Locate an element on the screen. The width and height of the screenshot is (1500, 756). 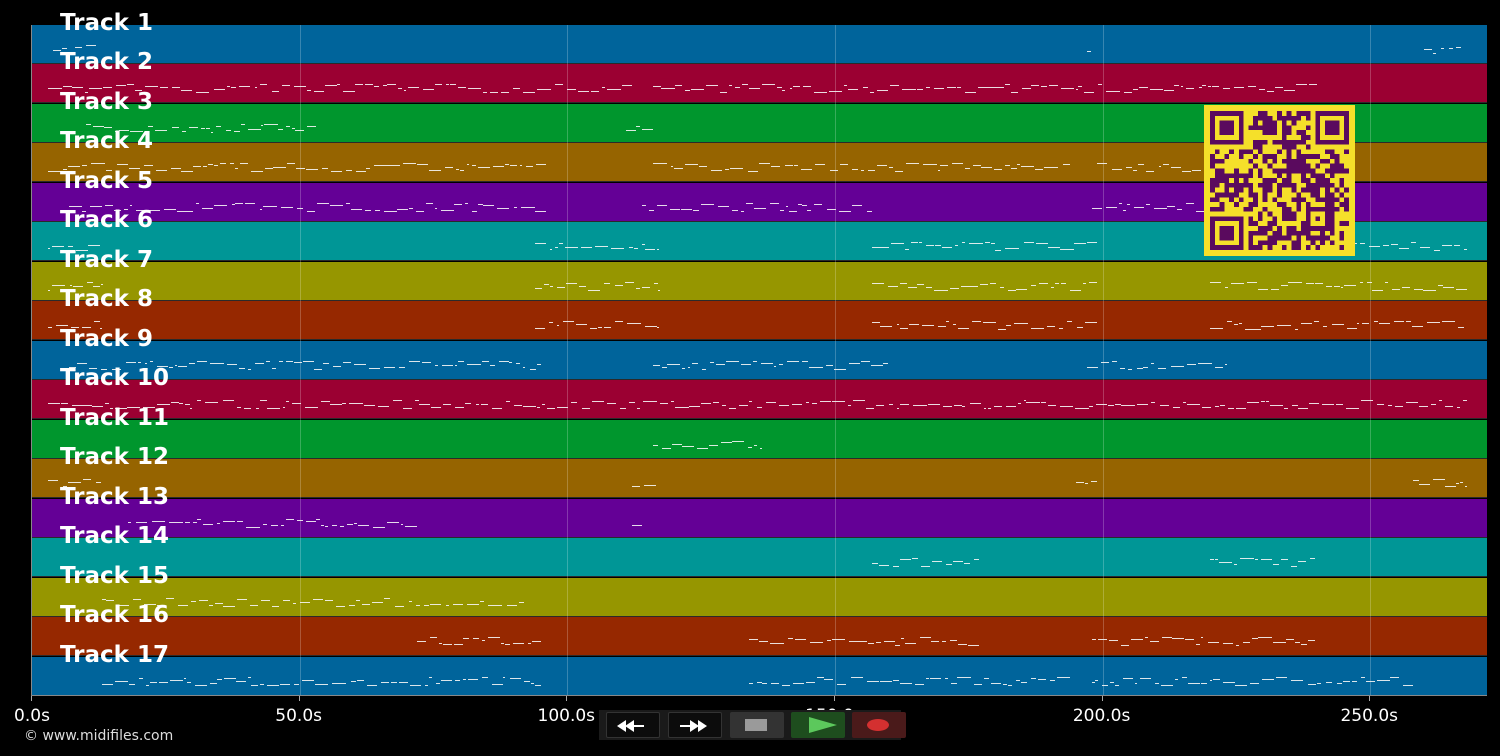
record-button is located at coordinates (879, 725).